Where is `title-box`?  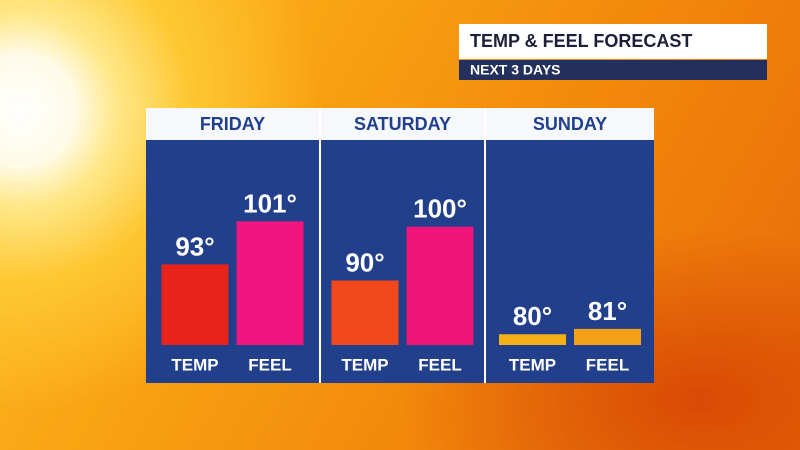
title-box is located at coordinates (613, 41).